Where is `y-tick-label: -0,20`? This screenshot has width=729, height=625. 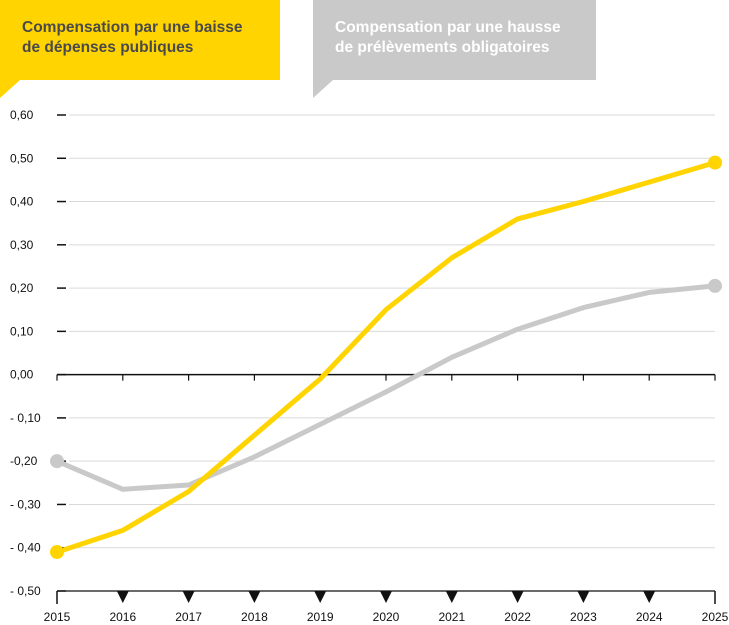 y-tick-label: -0,20 is located at coordinates (24, 461).